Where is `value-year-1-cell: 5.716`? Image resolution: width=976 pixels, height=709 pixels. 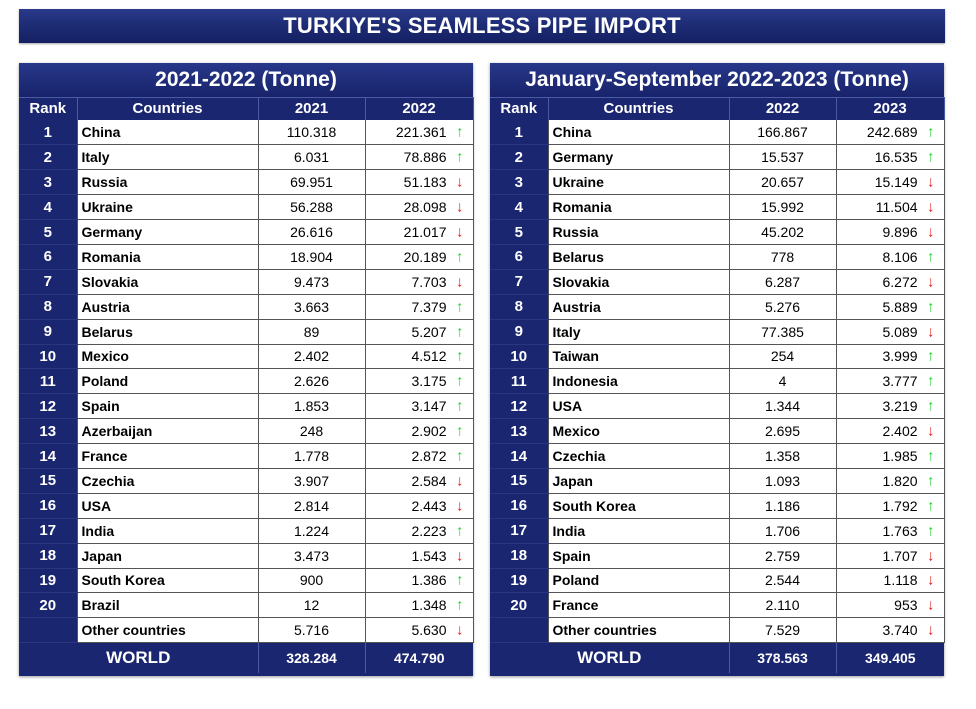 value-year-1-cell: 5.716 is located at coordinates (311, 630).